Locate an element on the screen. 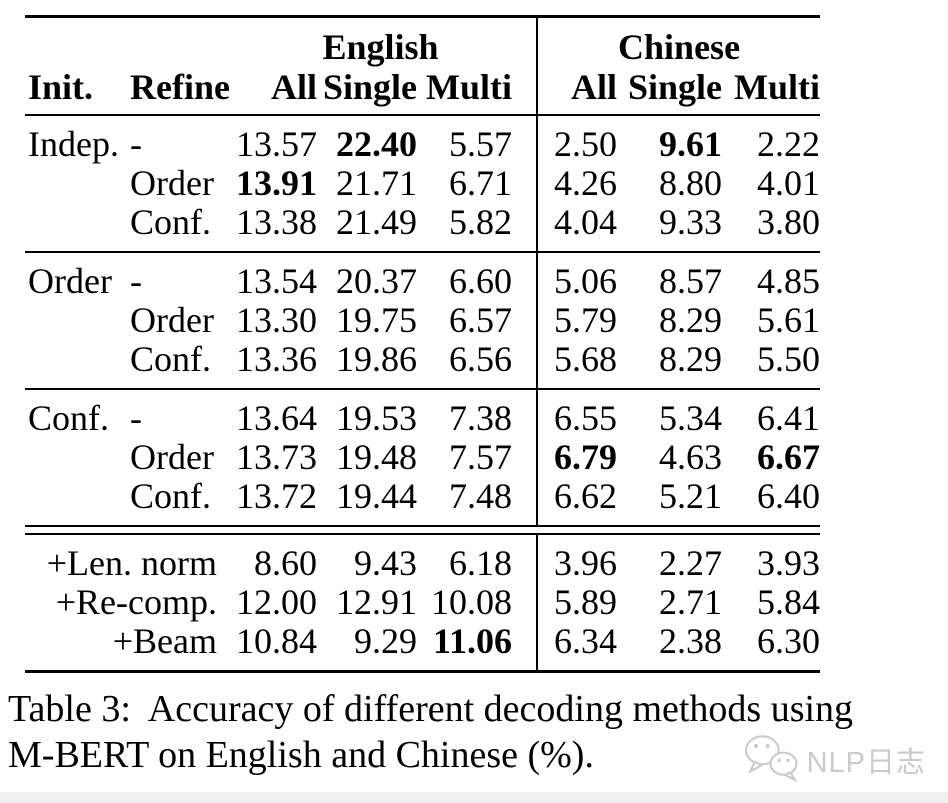  value-cell: 9.43 is located at coordinates (385, 563).